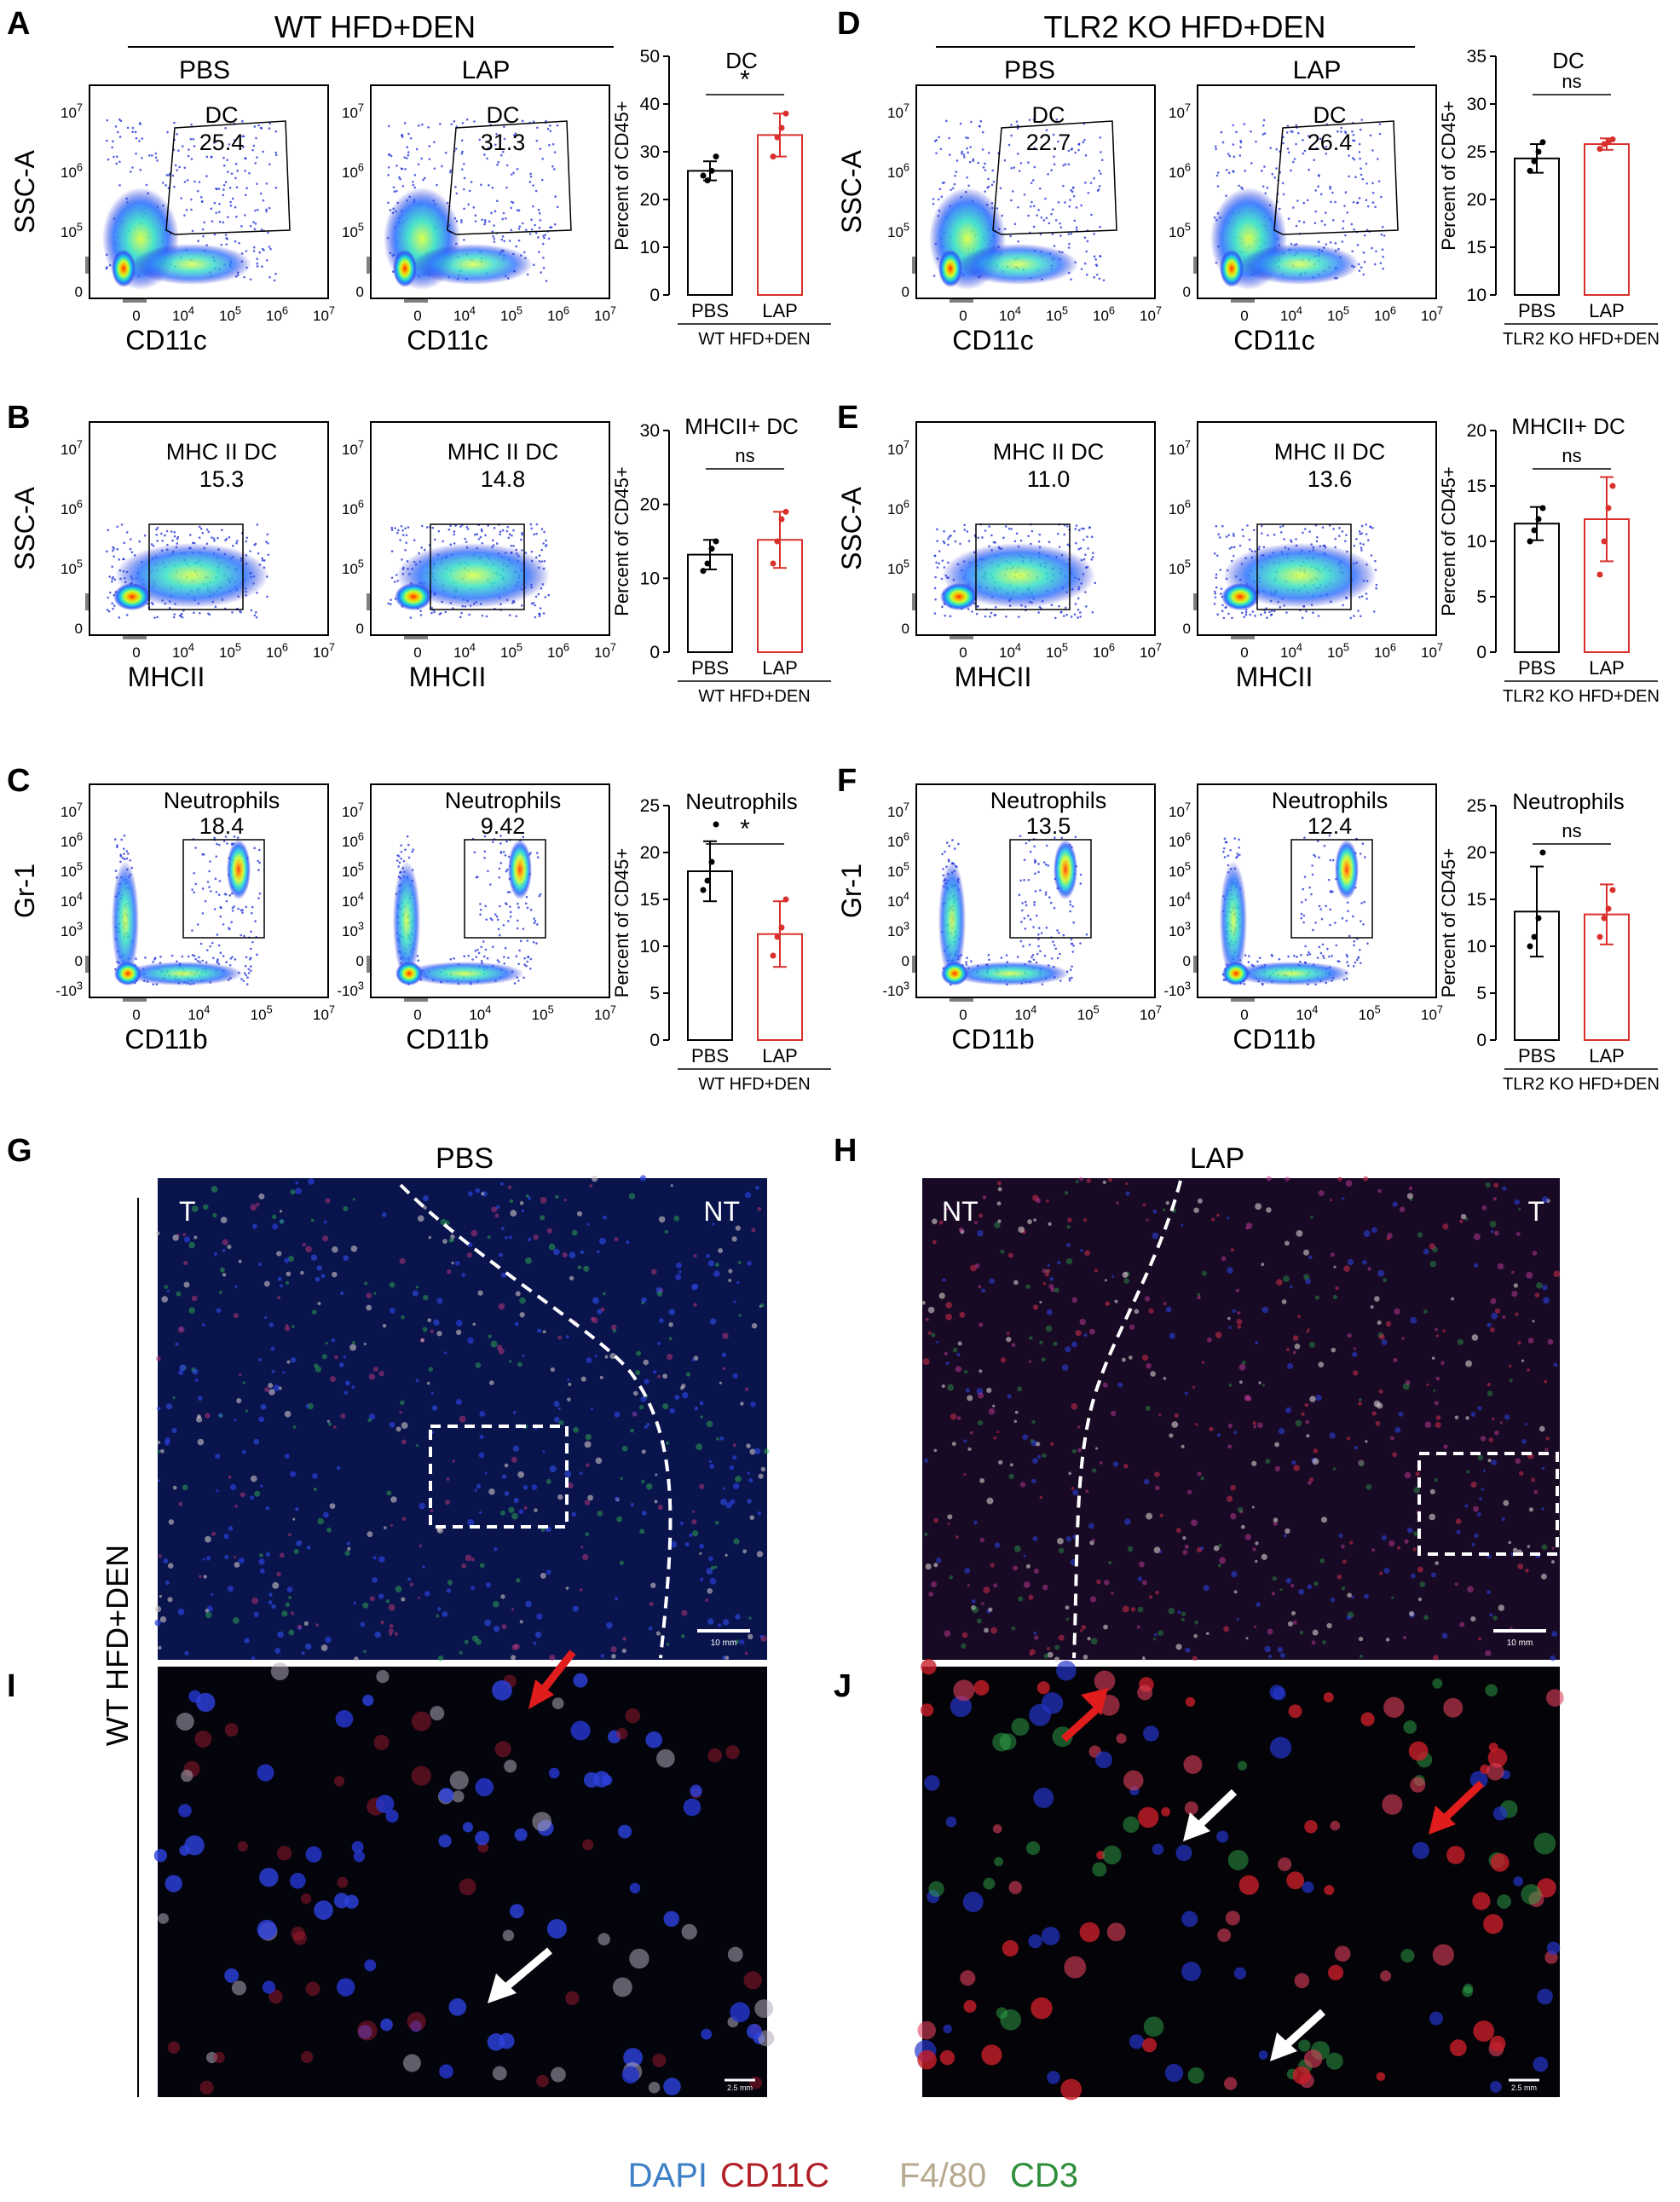 This screenshot has width=1680, height=2202. What do you see at coordinates (520, 869) in the screenshot?
I see `density-hotspot` at bounding box center [520, 869].